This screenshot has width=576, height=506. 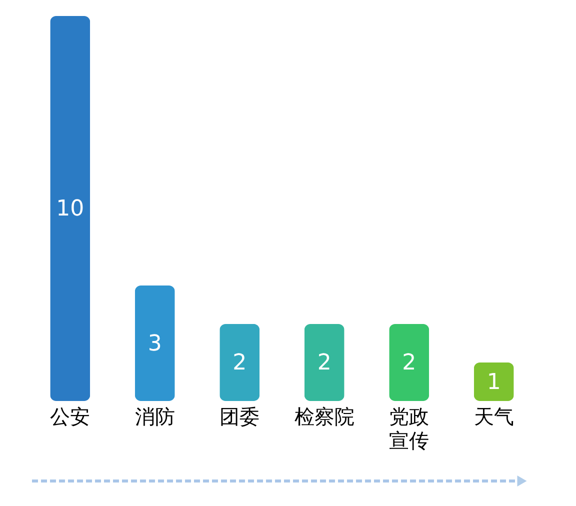 I want to click on data-label: 10, so click(x=70, y=209).